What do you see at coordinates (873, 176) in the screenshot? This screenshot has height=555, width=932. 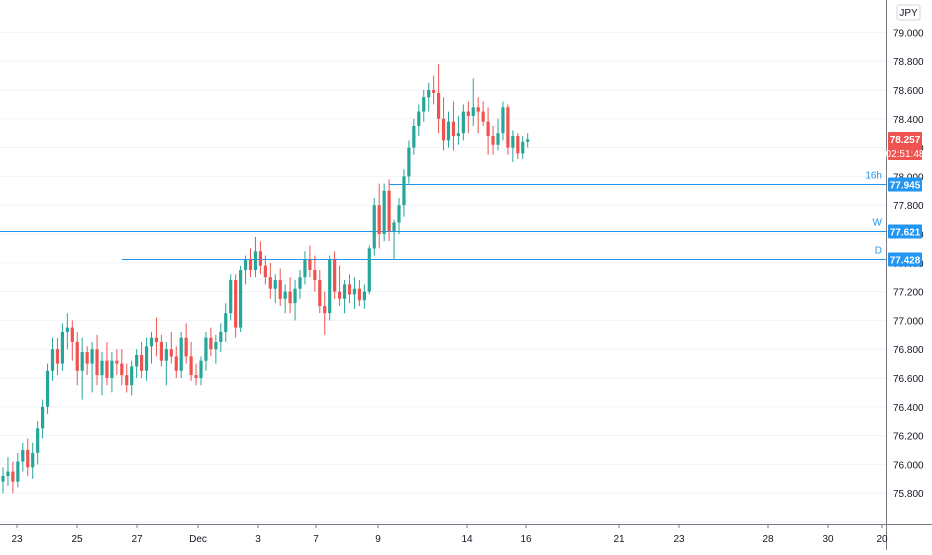 I see `level-tag-16h: 16h` at bounding box center [873, 176].